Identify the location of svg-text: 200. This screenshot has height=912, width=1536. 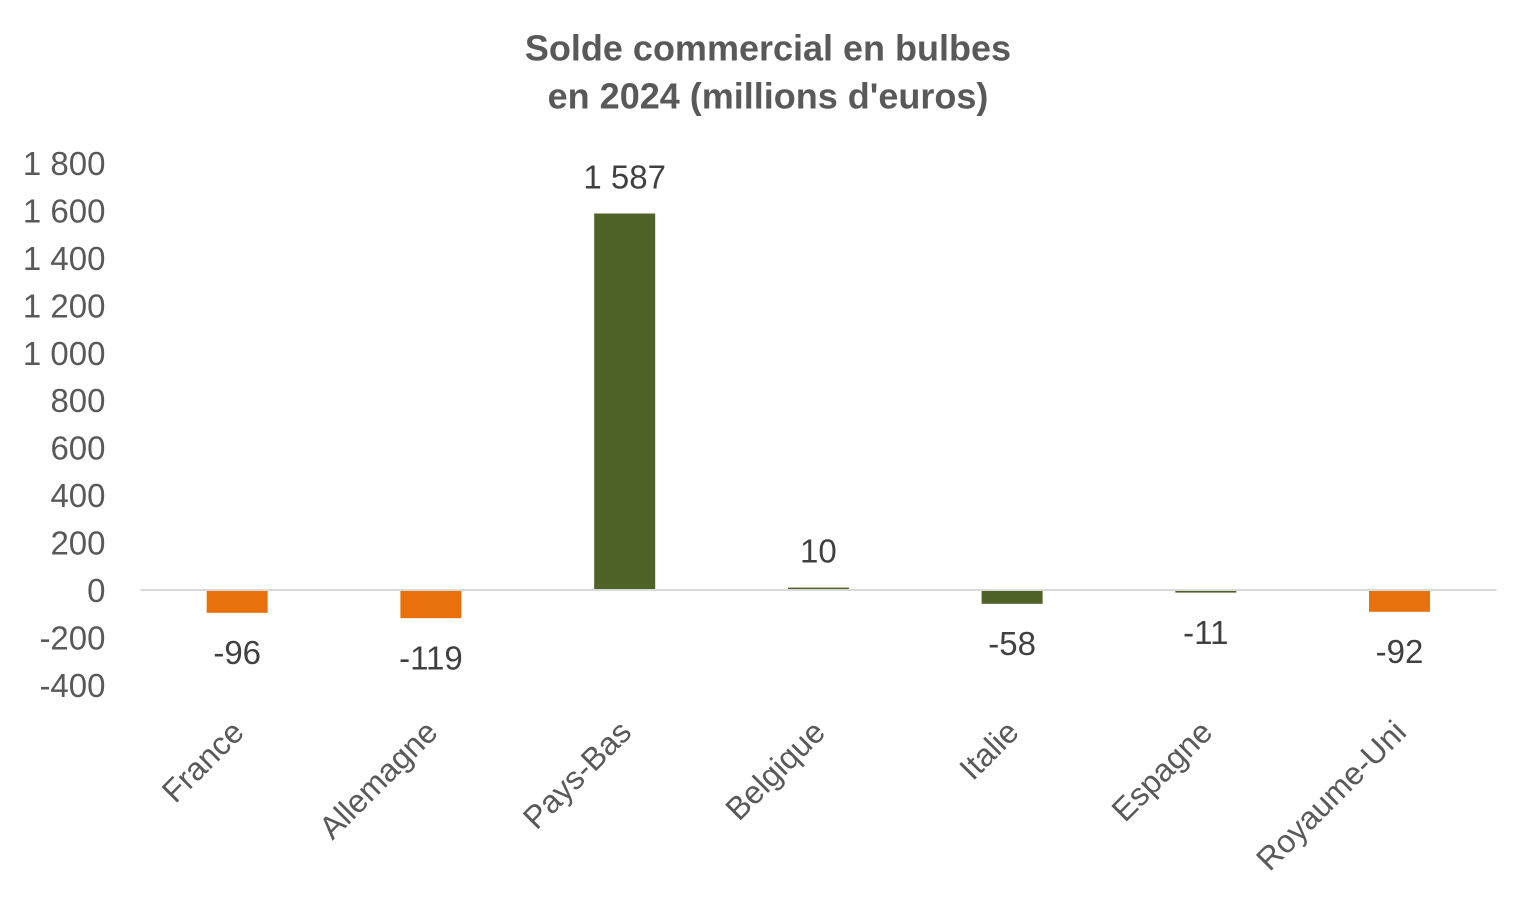
(77, 543).